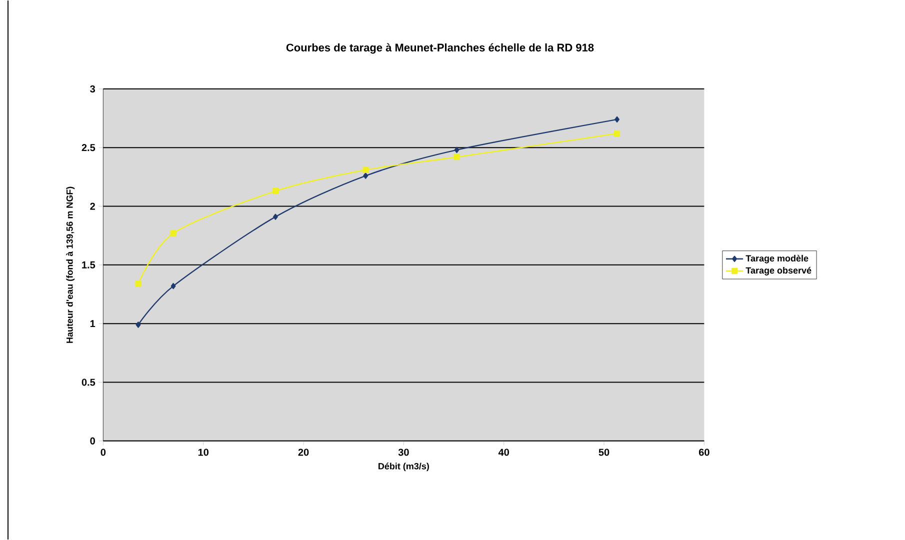  I want to click on y-tick-label: 3, so click(93, 88).